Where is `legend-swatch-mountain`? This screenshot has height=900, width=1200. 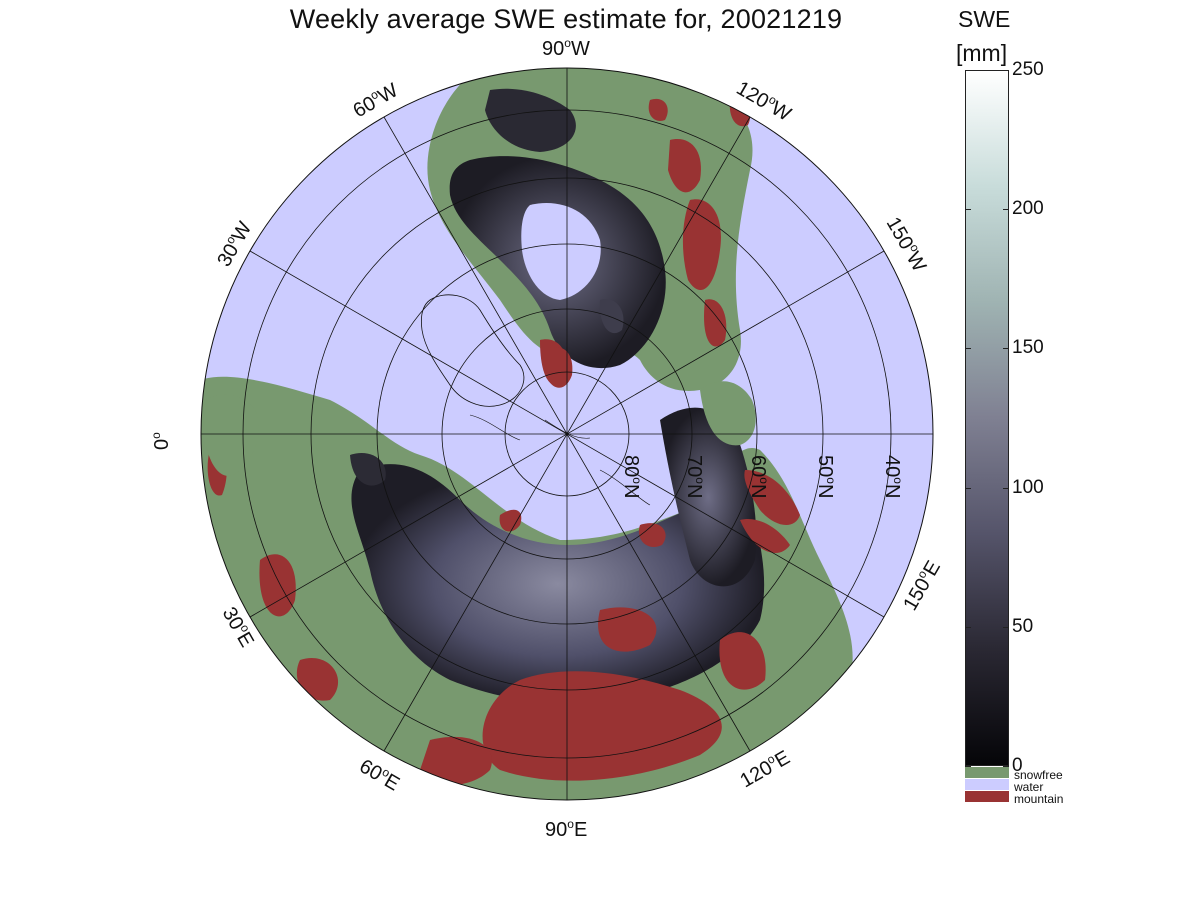 legend-swatch-mountain is located at coordinates (987, 796).